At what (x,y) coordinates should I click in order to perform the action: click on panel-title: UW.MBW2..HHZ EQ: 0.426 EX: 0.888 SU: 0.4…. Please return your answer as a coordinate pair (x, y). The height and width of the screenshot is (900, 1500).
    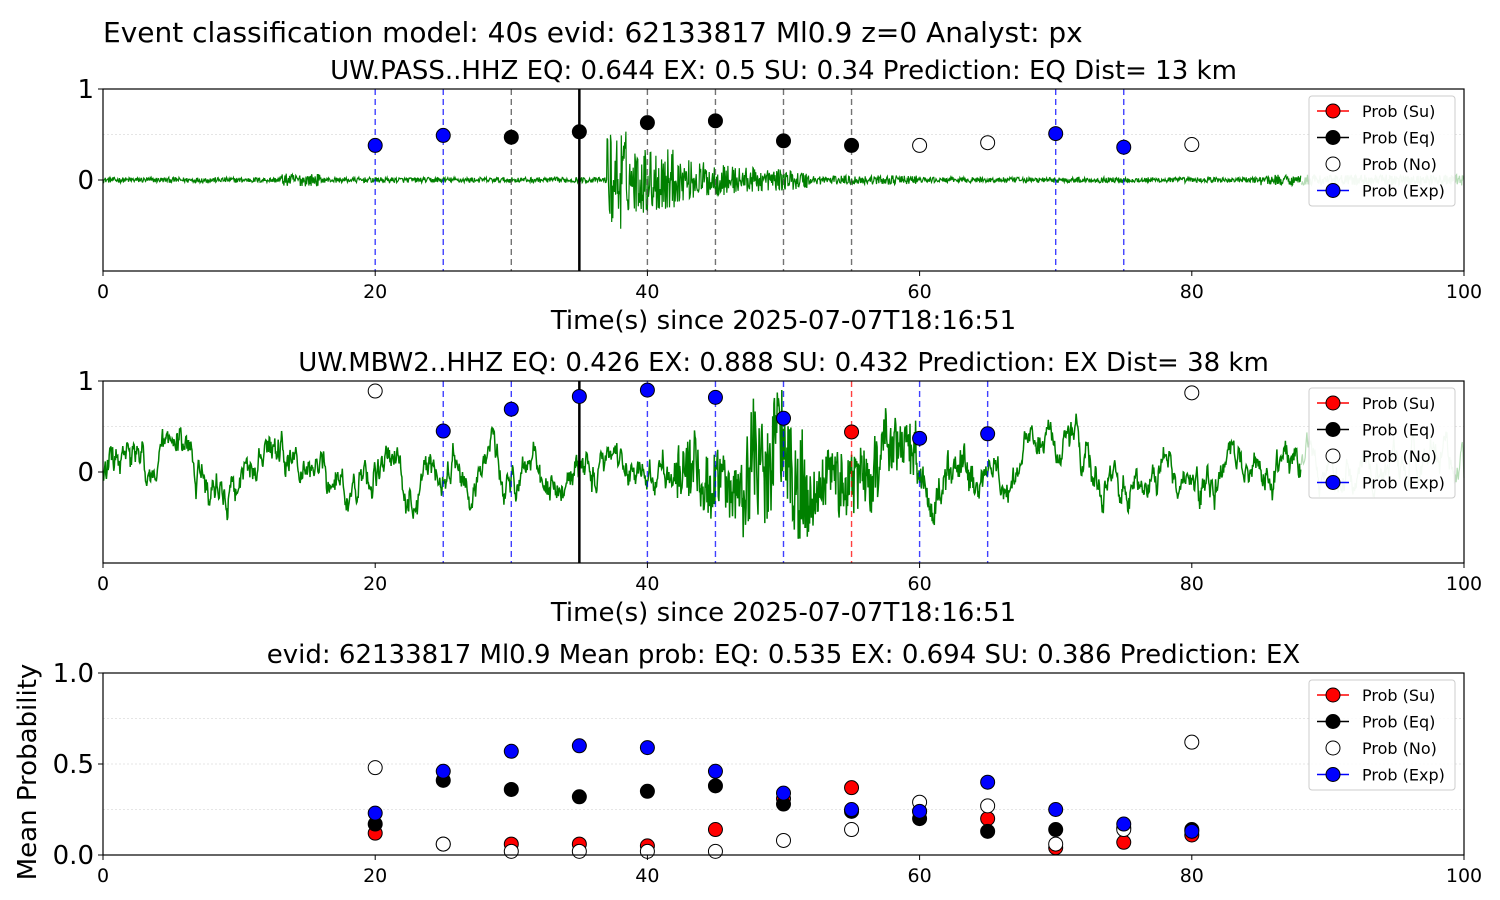
    Looking at the image, I should click on (783, 363).